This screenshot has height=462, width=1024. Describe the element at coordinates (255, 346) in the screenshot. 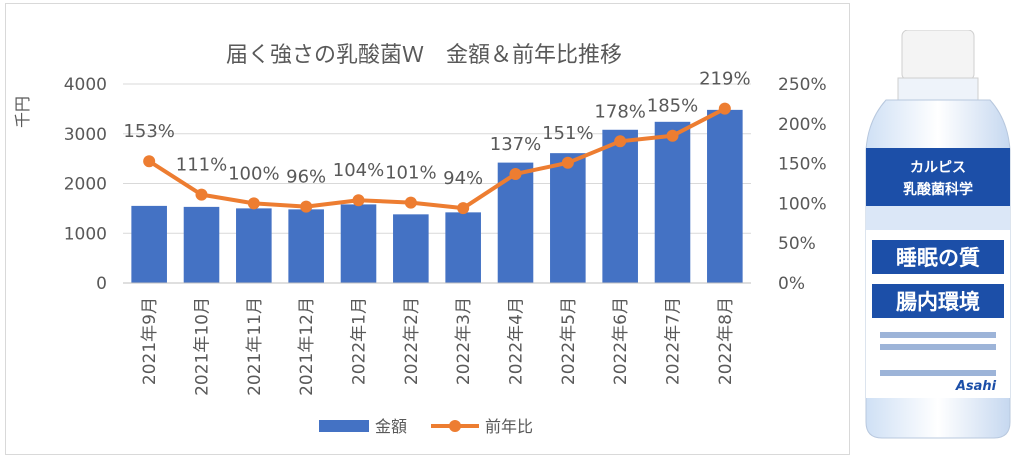

I see `x-tick-label: 2021年11月` at that location.